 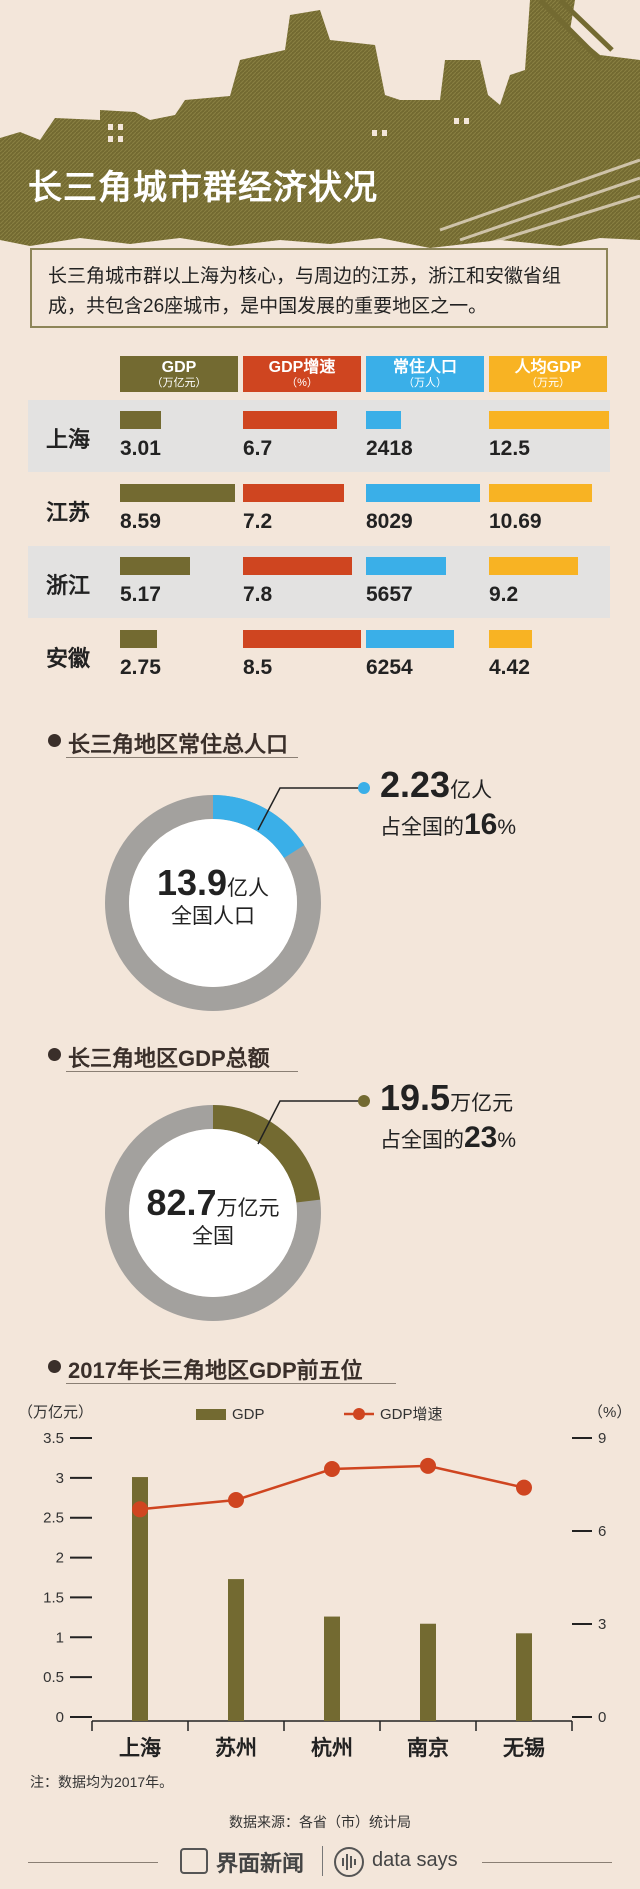 What do you see at coordinates (422, 1140) in the screenshot?
I see `gdp-share-prefix: 占全国的` at bounding box center [422, 1140].